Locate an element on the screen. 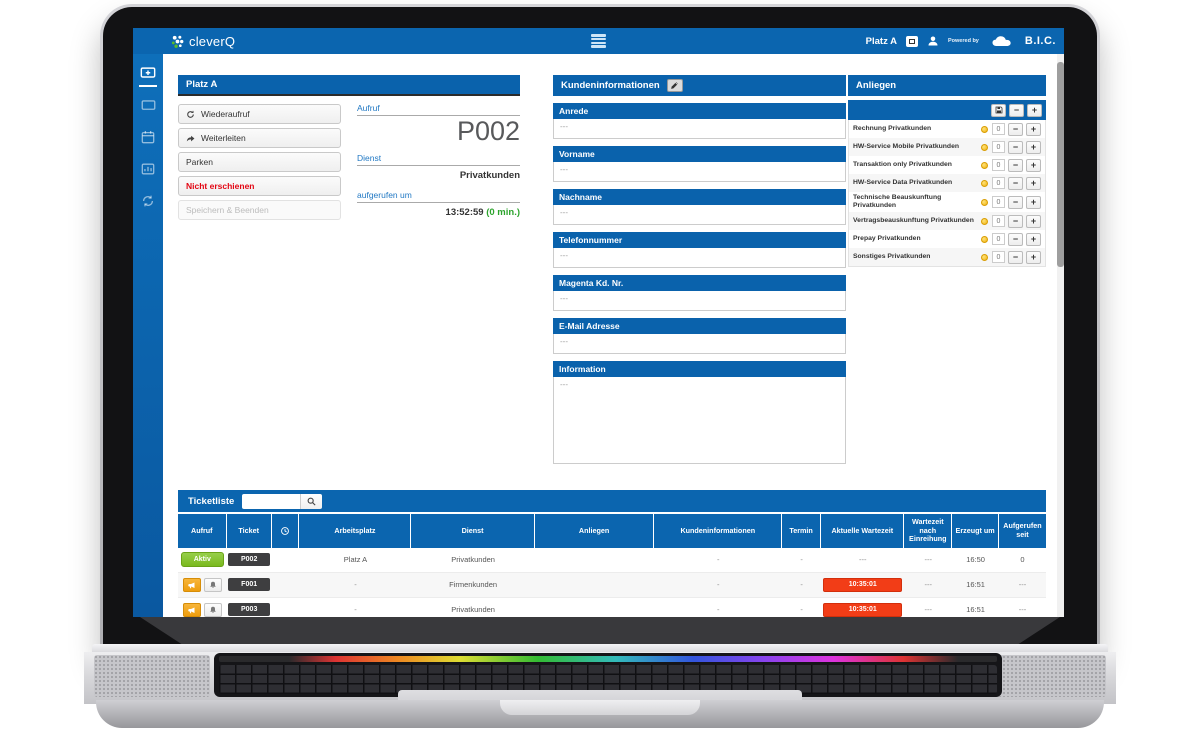 Image resolution: width=1200 pixels, height=742 pixels. wiederaufruf-button: Wiederaufruf is located at coordinates (259, 114).